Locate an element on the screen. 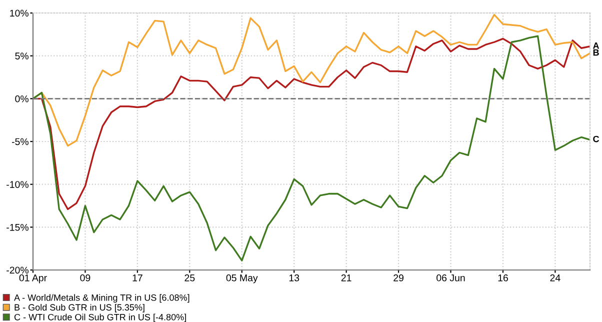  text: B is located at coordinates (596, 52).